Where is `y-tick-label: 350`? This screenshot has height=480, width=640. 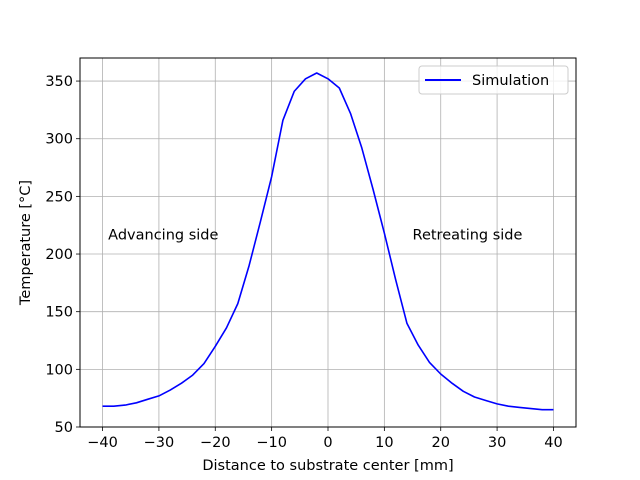
y-tick-label: 350 is located at coordinates (59, 82).